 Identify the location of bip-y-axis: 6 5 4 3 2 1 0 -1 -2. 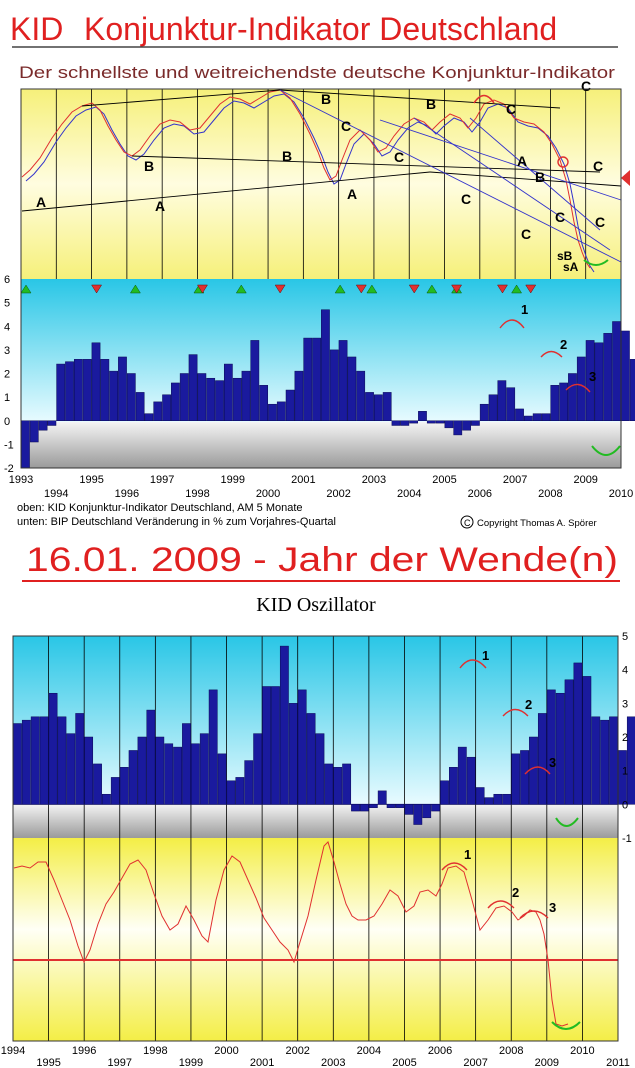
(9, 374).